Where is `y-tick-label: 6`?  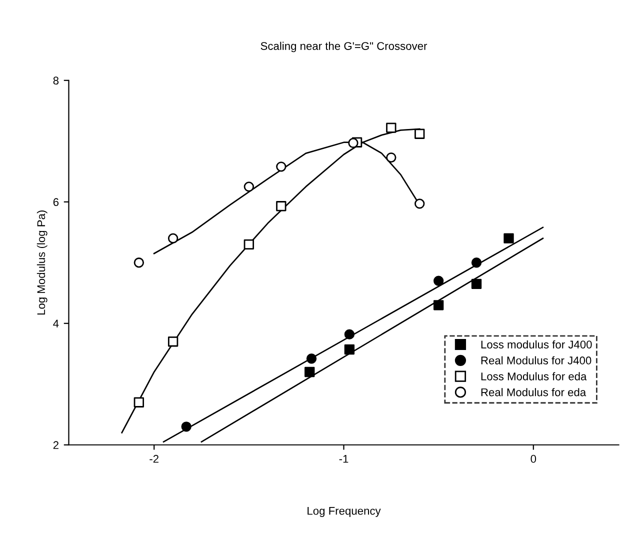 y-tick-label: 6 is located at coordinates (56, 202).